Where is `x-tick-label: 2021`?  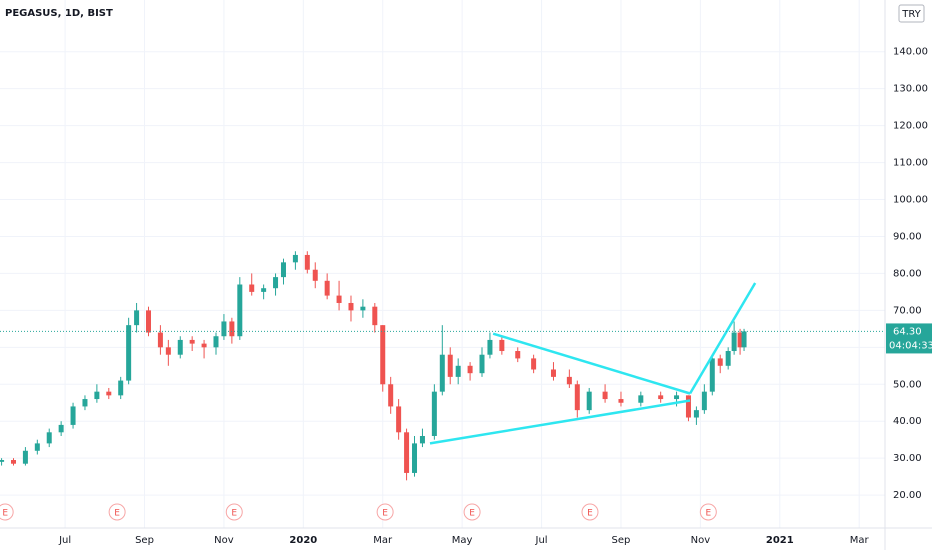 x-tick-label: 2021 is located at coordinates (780, 540).